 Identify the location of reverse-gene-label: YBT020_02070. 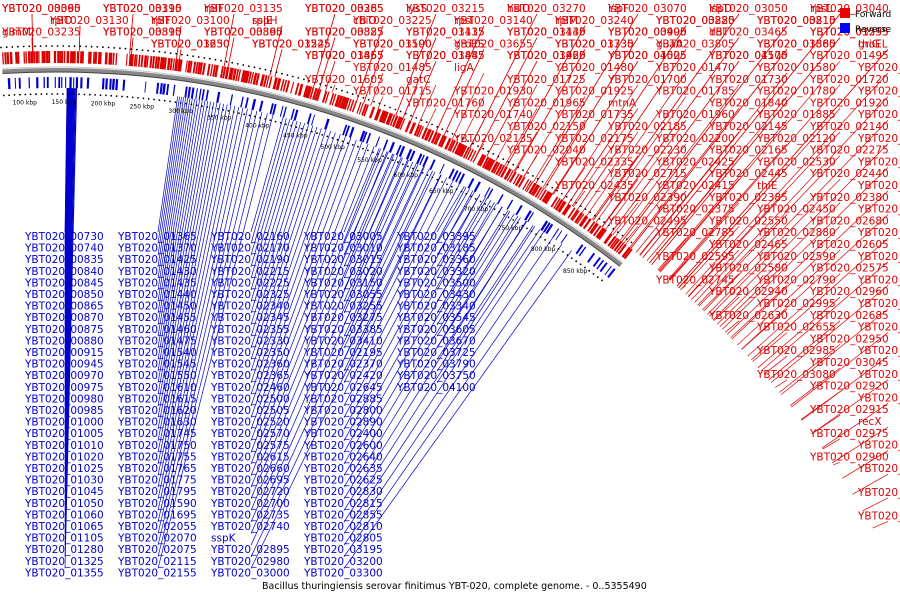
(157, 539).